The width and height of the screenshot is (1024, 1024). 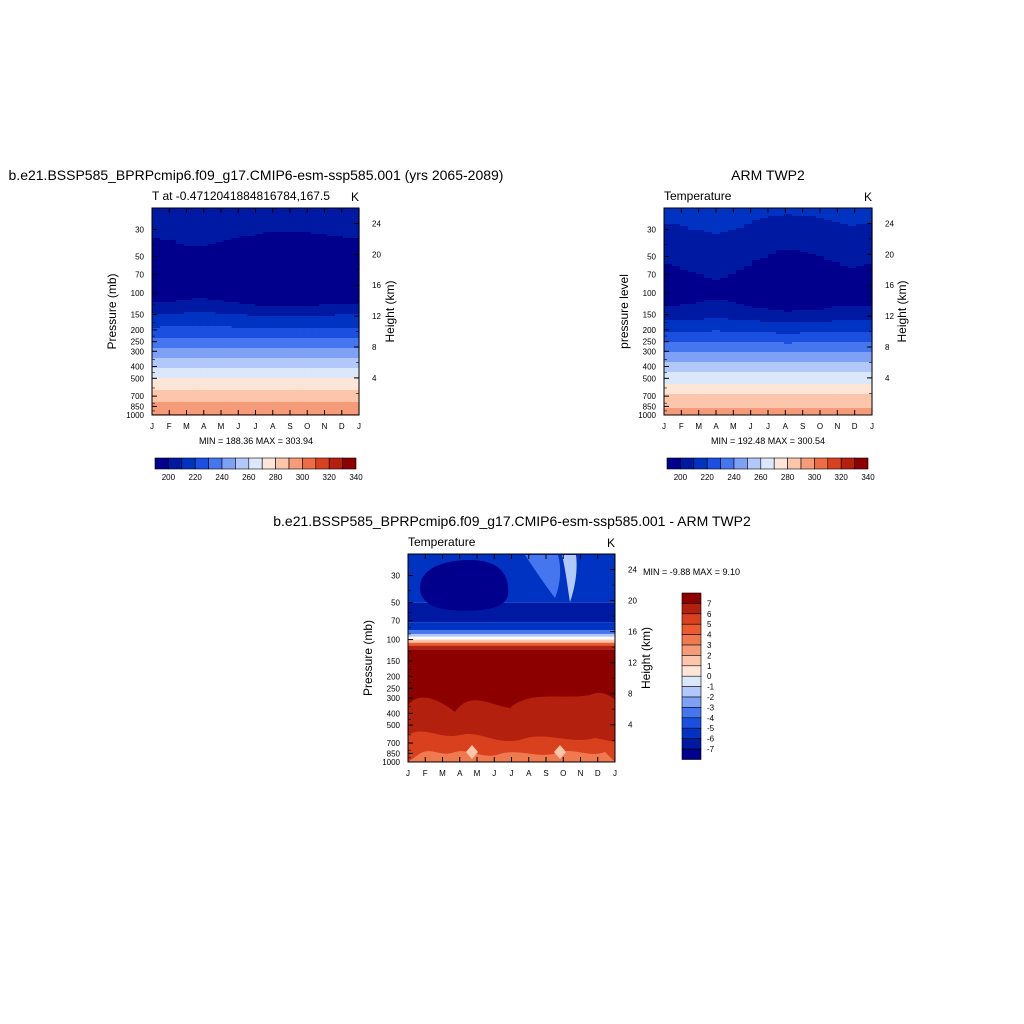 I want to click on xtick-label: F, so click(x=169, y=426).